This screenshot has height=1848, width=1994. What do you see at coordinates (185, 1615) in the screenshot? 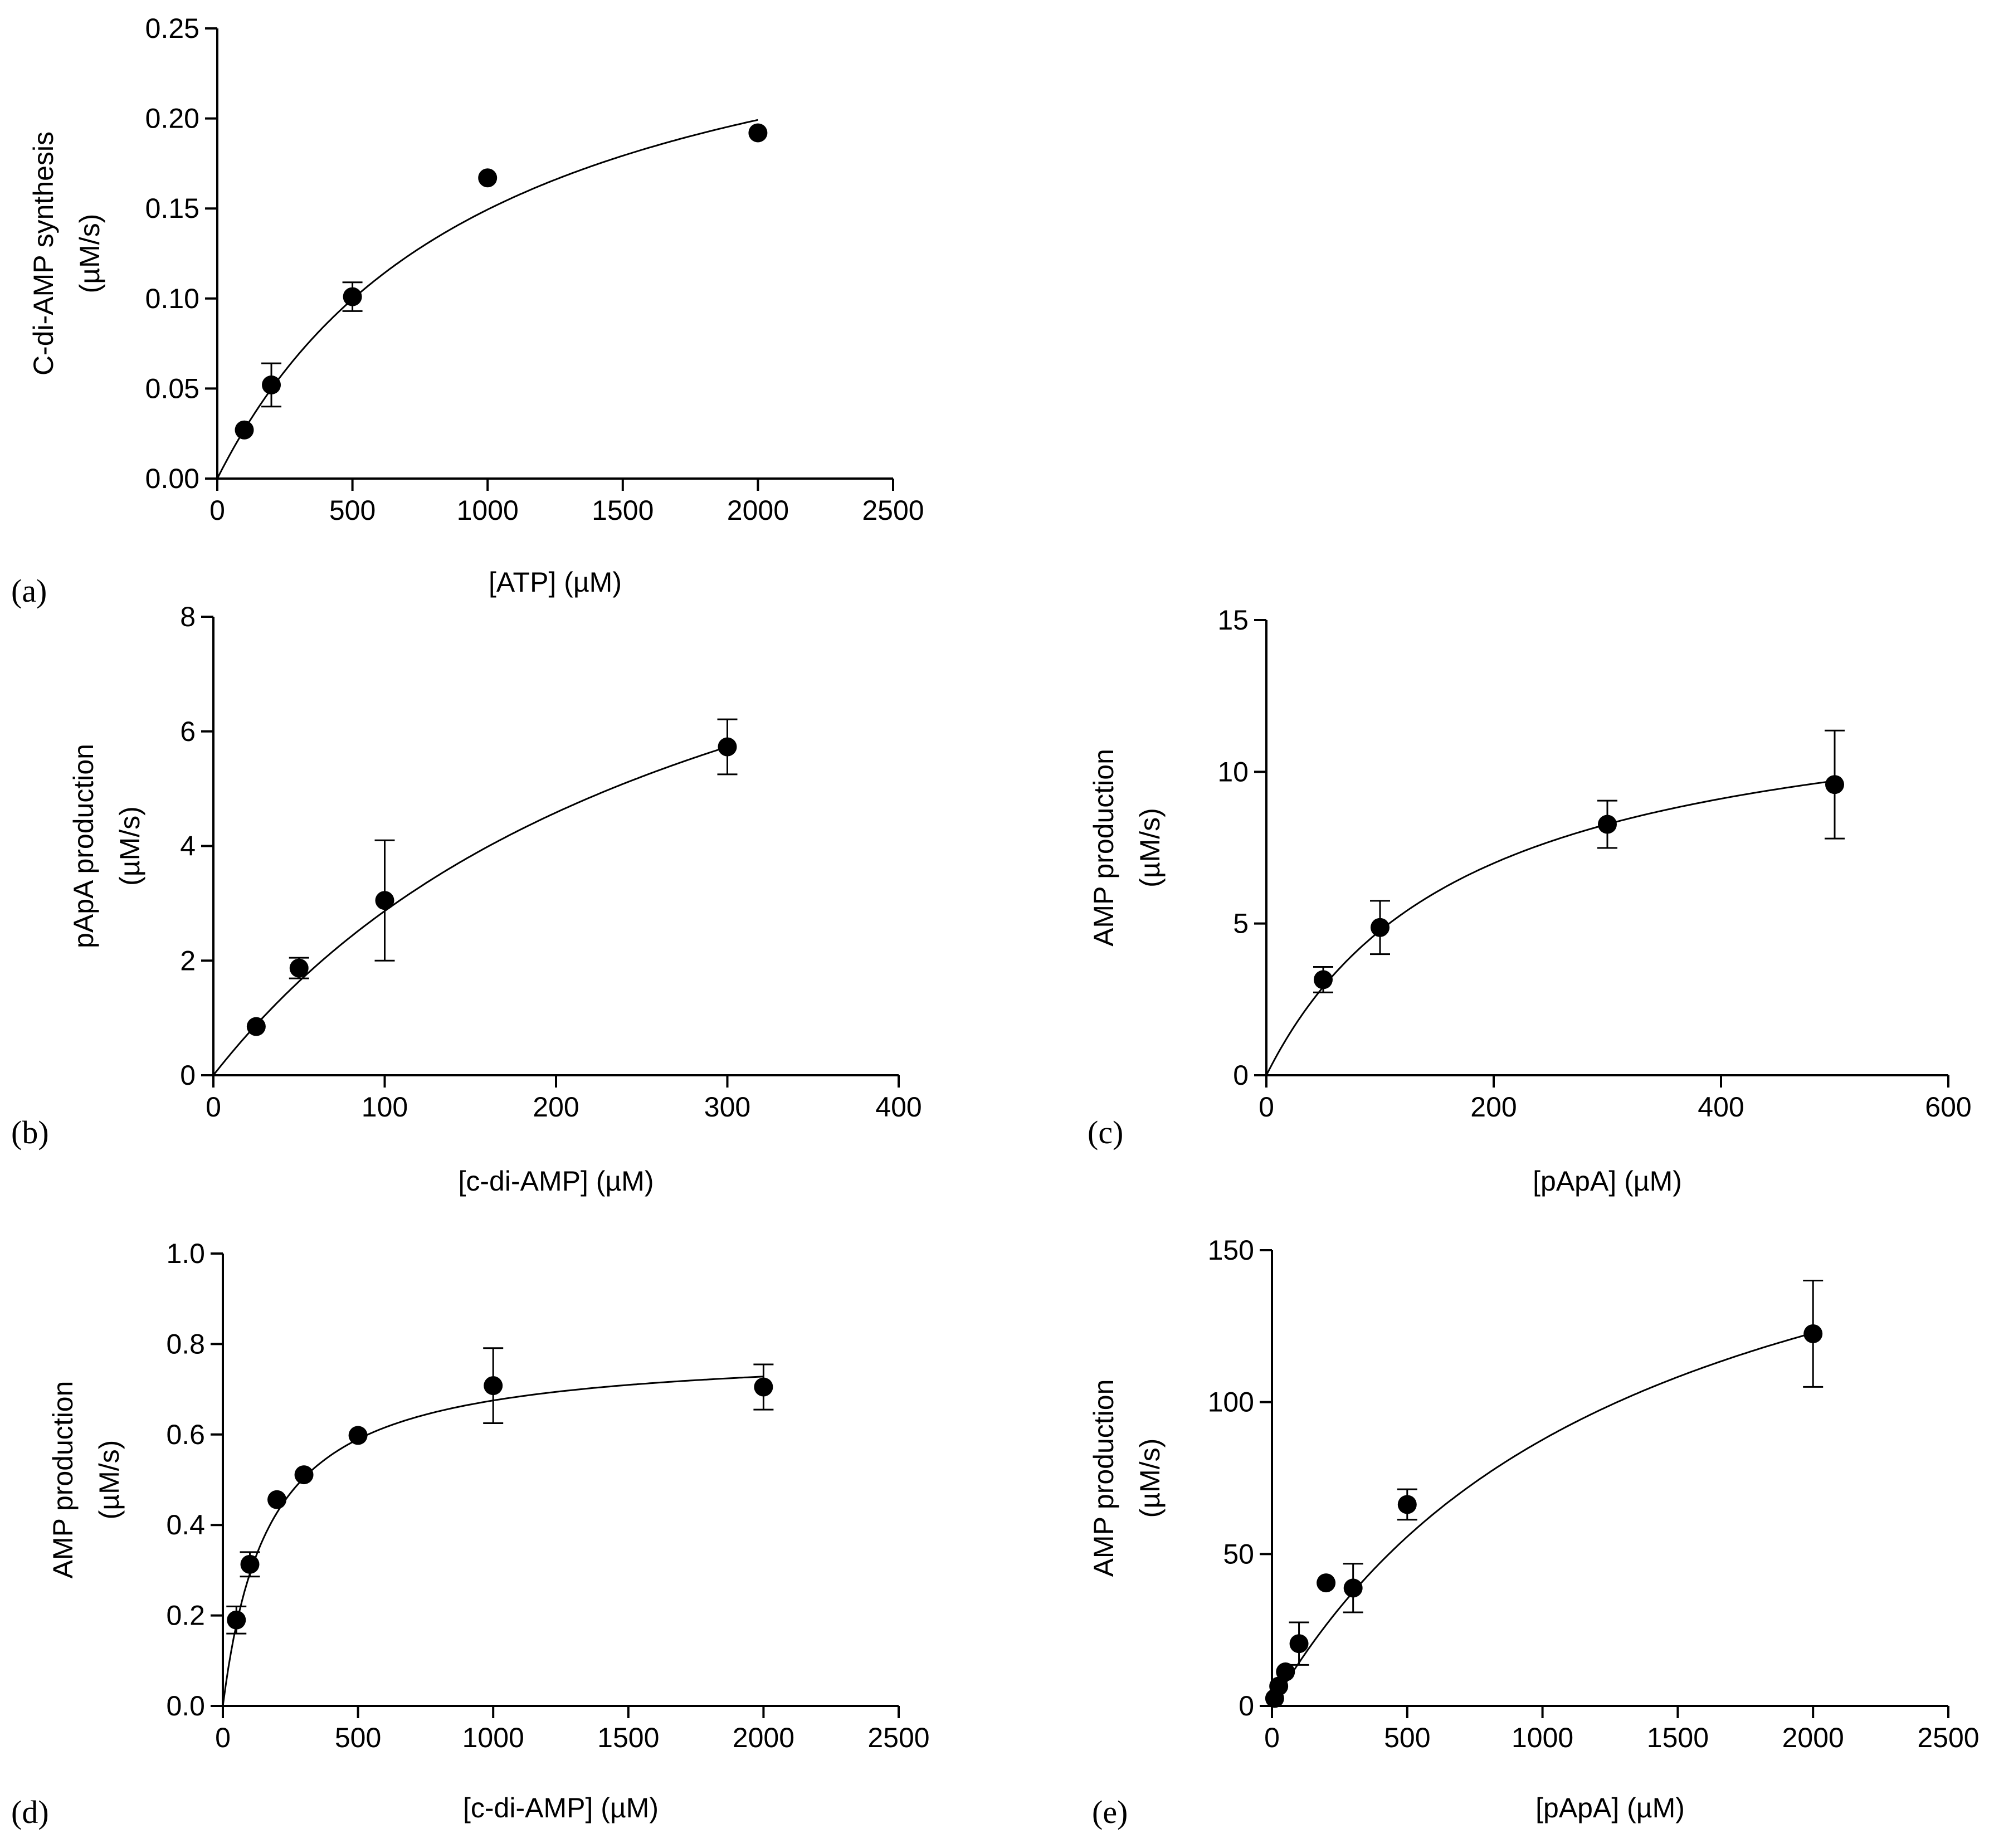
I see `y-tick-label: 0.2` at bounding box center [185, 1615].